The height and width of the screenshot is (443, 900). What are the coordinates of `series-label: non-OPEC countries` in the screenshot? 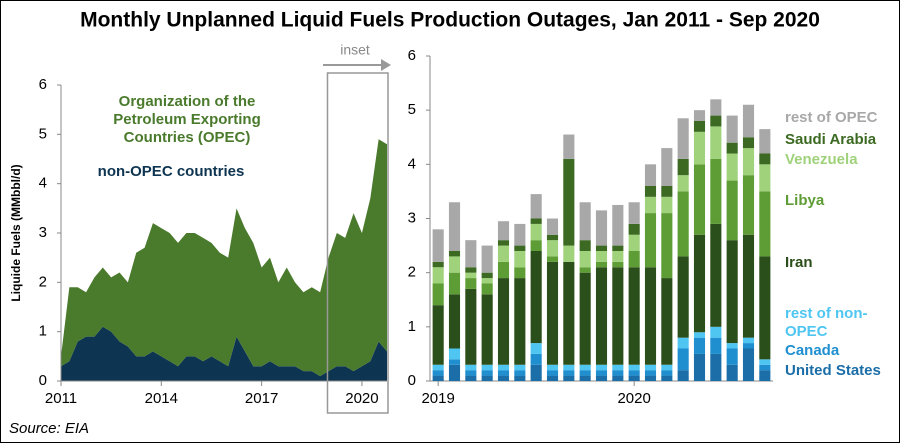 It's located at (171, 171).